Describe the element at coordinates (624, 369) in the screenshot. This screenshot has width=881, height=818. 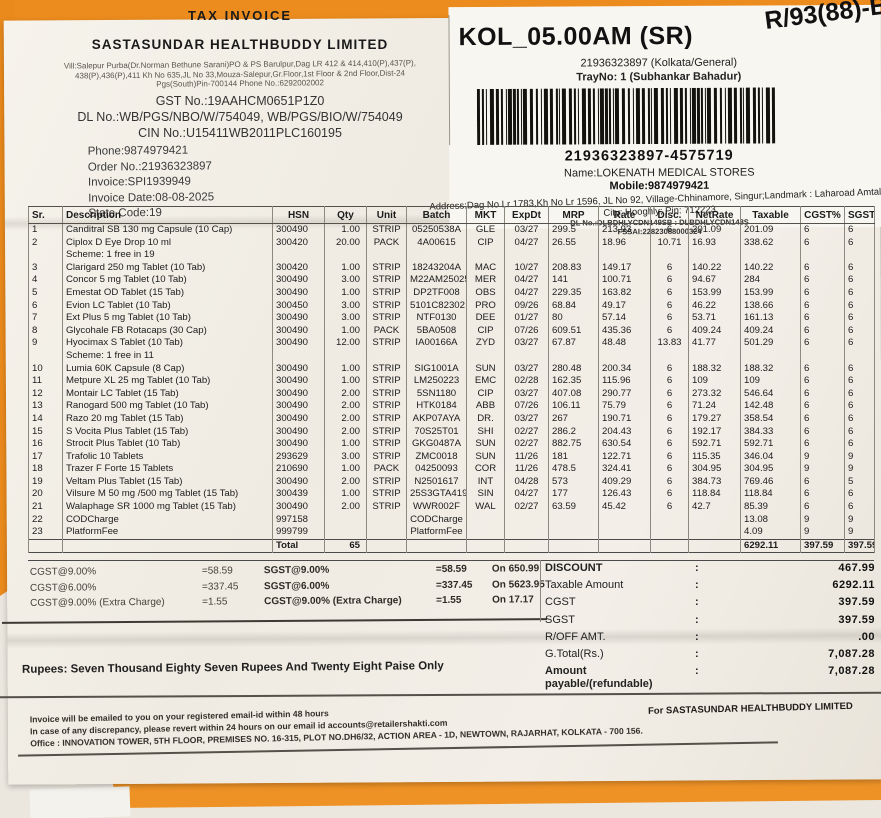
I see `cell: 200.34` at that location.